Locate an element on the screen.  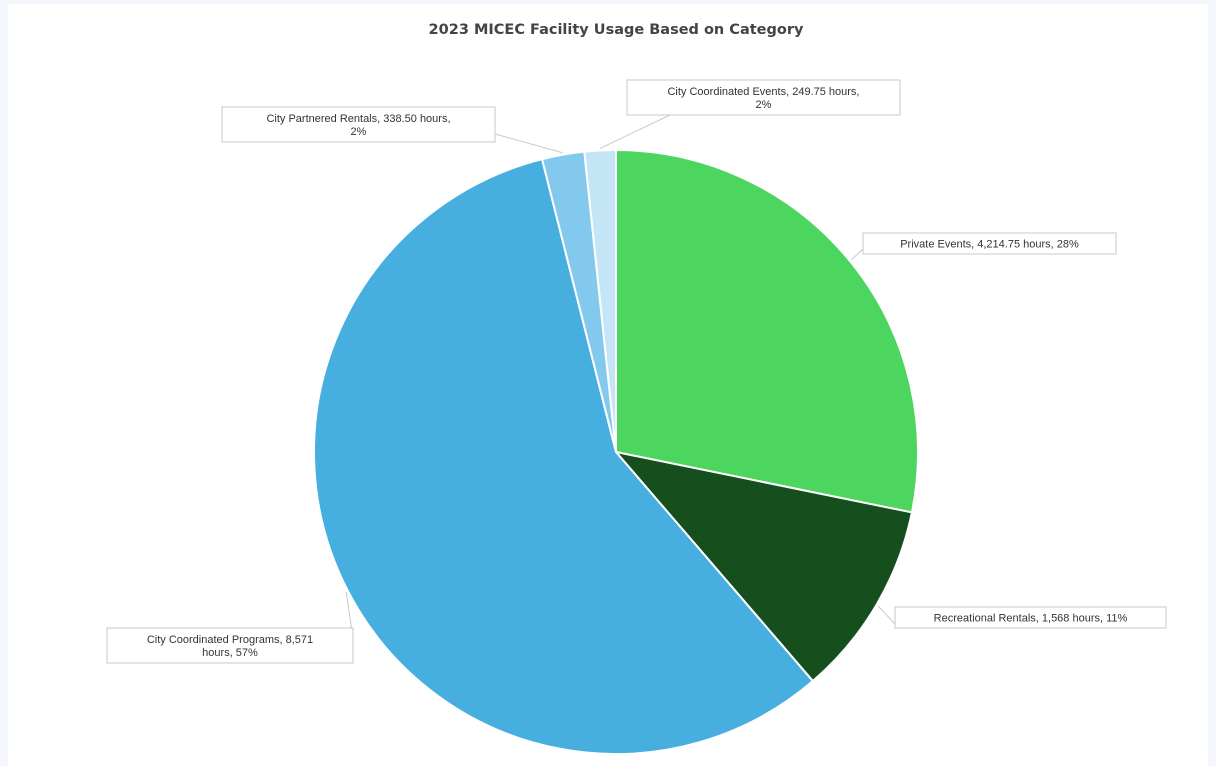
data-label-private-events: Private Events, 4,214.75 hours, 28% is located at coordinates (989, 243).